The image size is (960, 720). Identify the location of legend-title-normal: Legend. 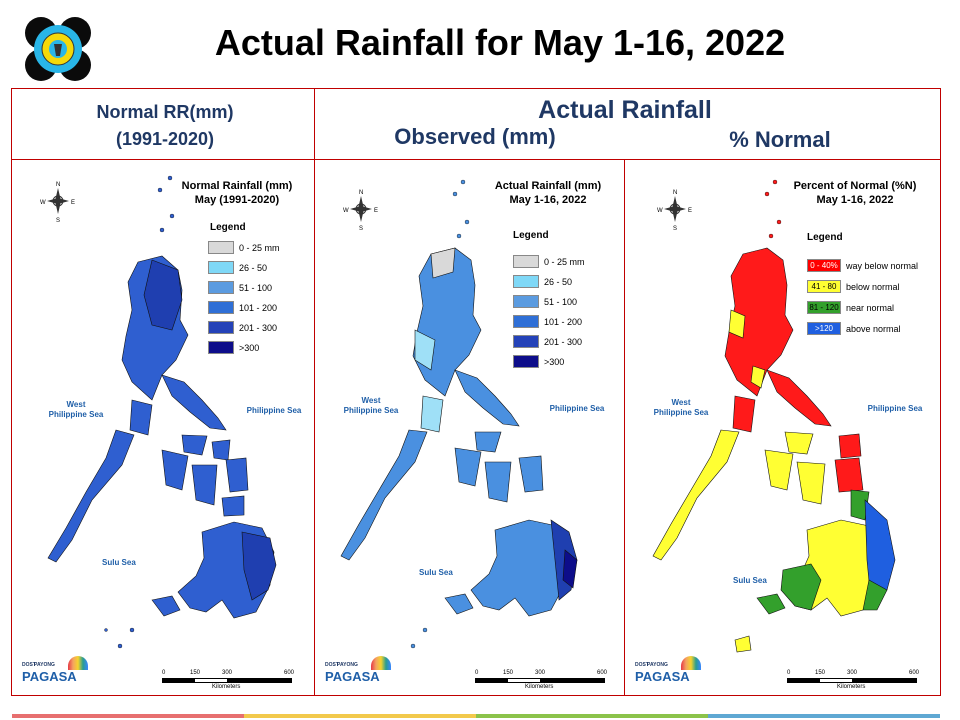
(228, 227).